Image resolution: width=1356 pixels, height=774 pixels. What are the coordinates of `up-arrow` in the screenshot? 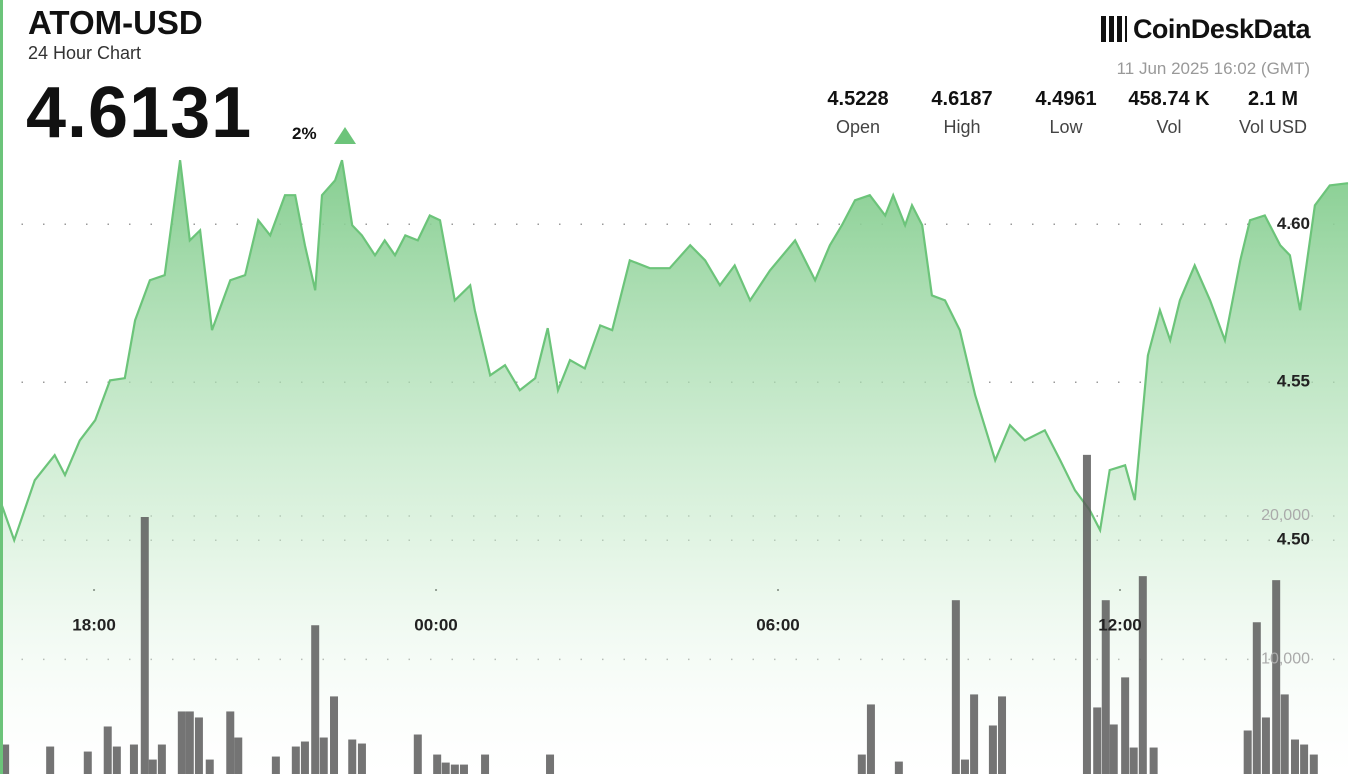 It's located at (345, 135).